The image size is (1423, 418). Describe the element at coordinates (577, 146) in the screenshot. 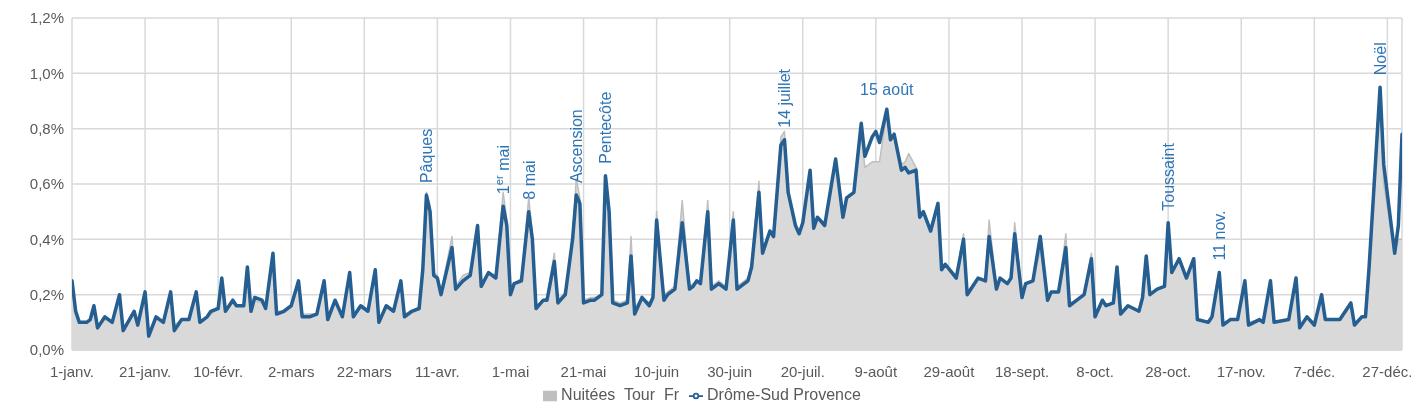

I see `annotation: Ascension` at that location.